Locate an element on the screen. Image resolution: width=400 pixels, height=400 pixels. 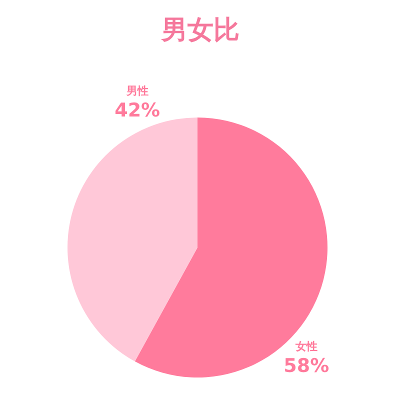
chart-title: 男女比 is located at coordinates (200, 31).